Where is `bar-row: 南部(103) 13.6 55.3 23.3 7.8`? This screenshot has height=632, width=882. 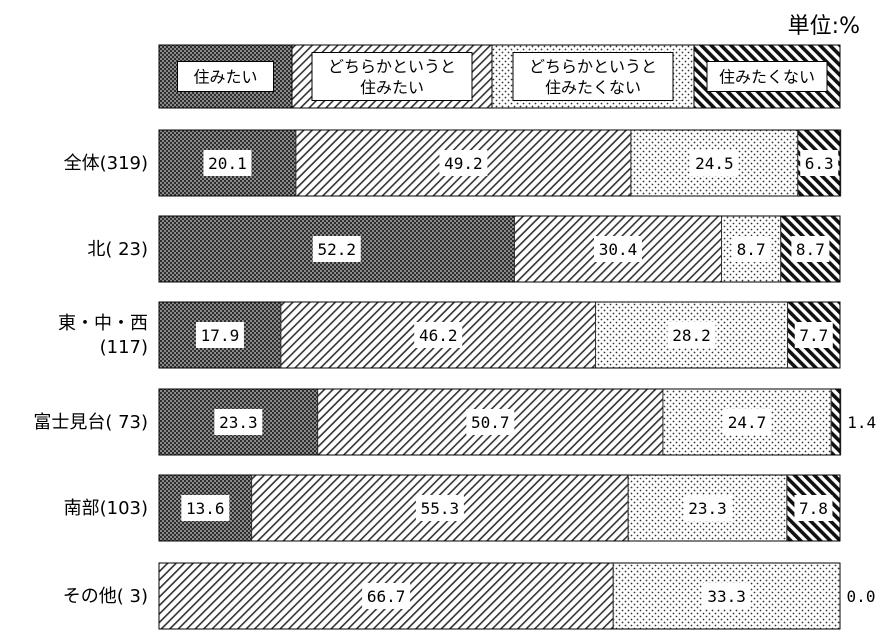
bar-row: 南部(103) 13.6 55.3 23.3 7.8 is located at coordinates (452, 508).